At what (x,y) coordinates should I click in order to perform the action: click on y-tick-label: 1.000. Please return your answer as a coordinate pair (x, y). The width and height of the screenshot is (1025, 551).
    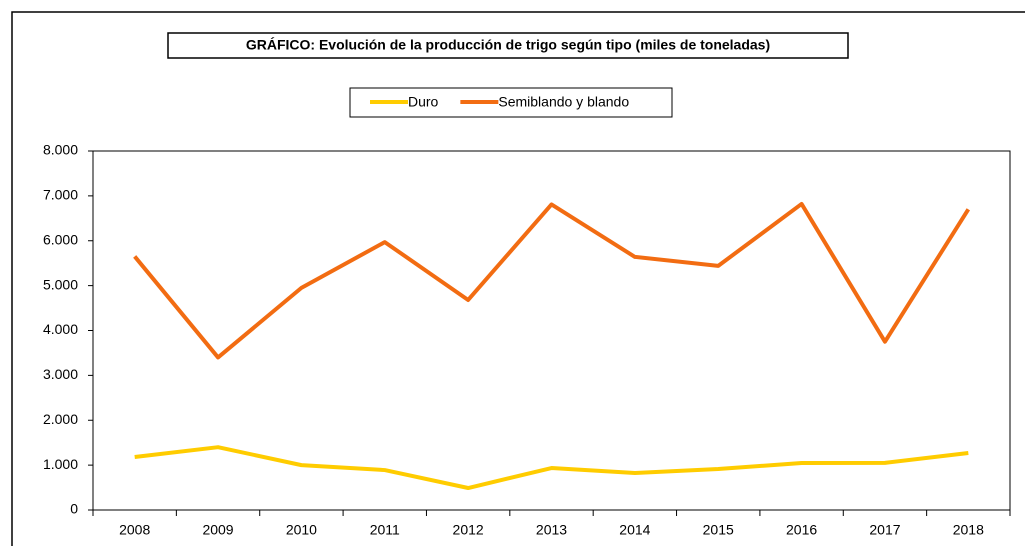
    Looking at the image, I should click on (60, 464).